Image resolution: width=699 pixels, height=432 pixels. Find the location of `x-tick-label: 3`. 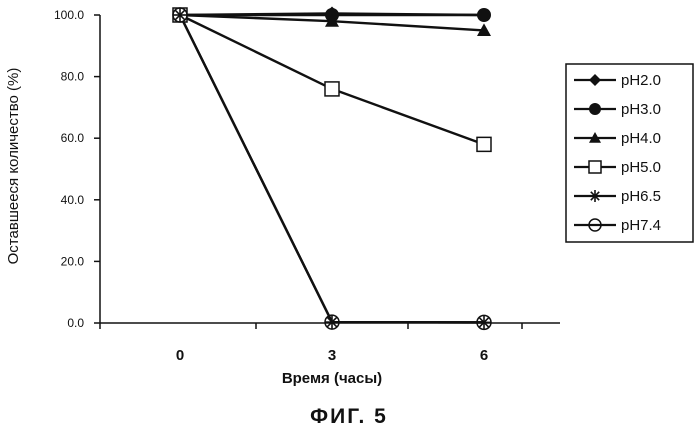

x-tick-label: 3 is located at coordinates (332, 355).